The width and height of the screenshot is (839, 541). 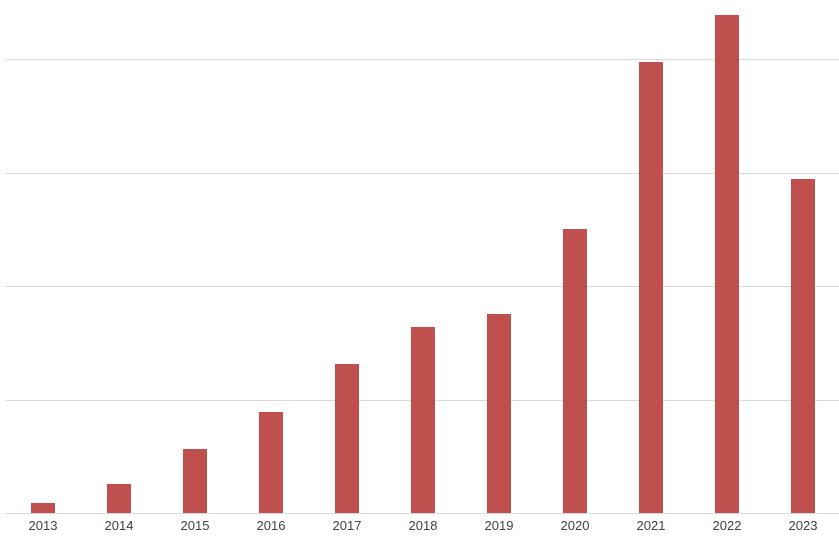 What do you see at coordinates (499, 525) in the screenshot?
I see `x-axis-tick-label: 2019` at bounding box center [499, 525].